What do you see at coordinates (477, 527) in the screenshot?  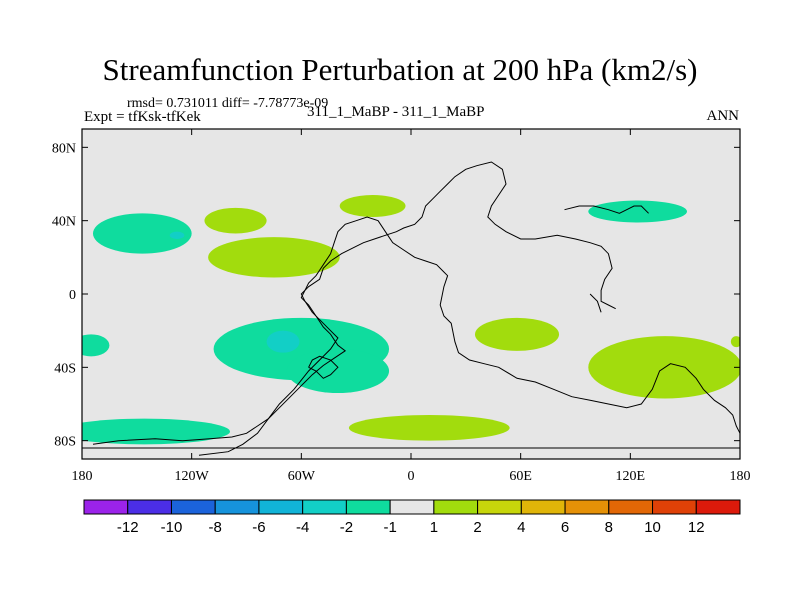 I see `colorbar-label-8: 2` at bounding box center [477, 527].